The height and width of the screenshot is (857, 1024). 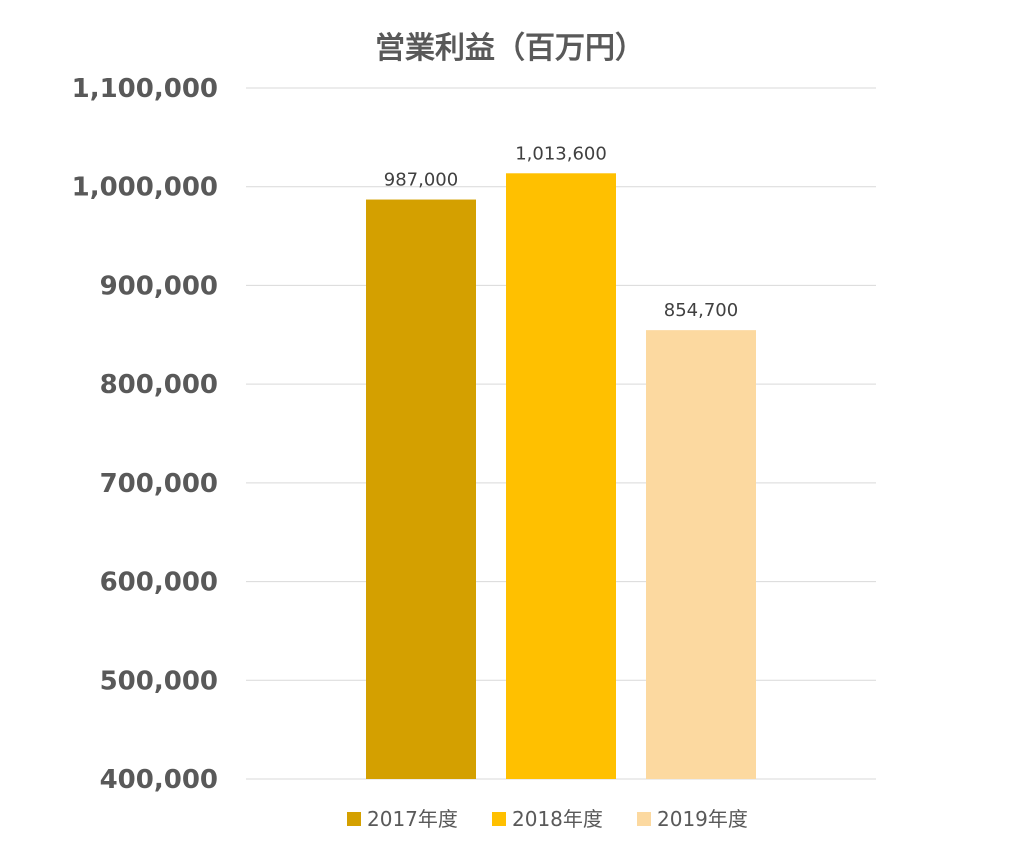 I want to click on y-tick-label: 600,000, so click(x=159, y=583).